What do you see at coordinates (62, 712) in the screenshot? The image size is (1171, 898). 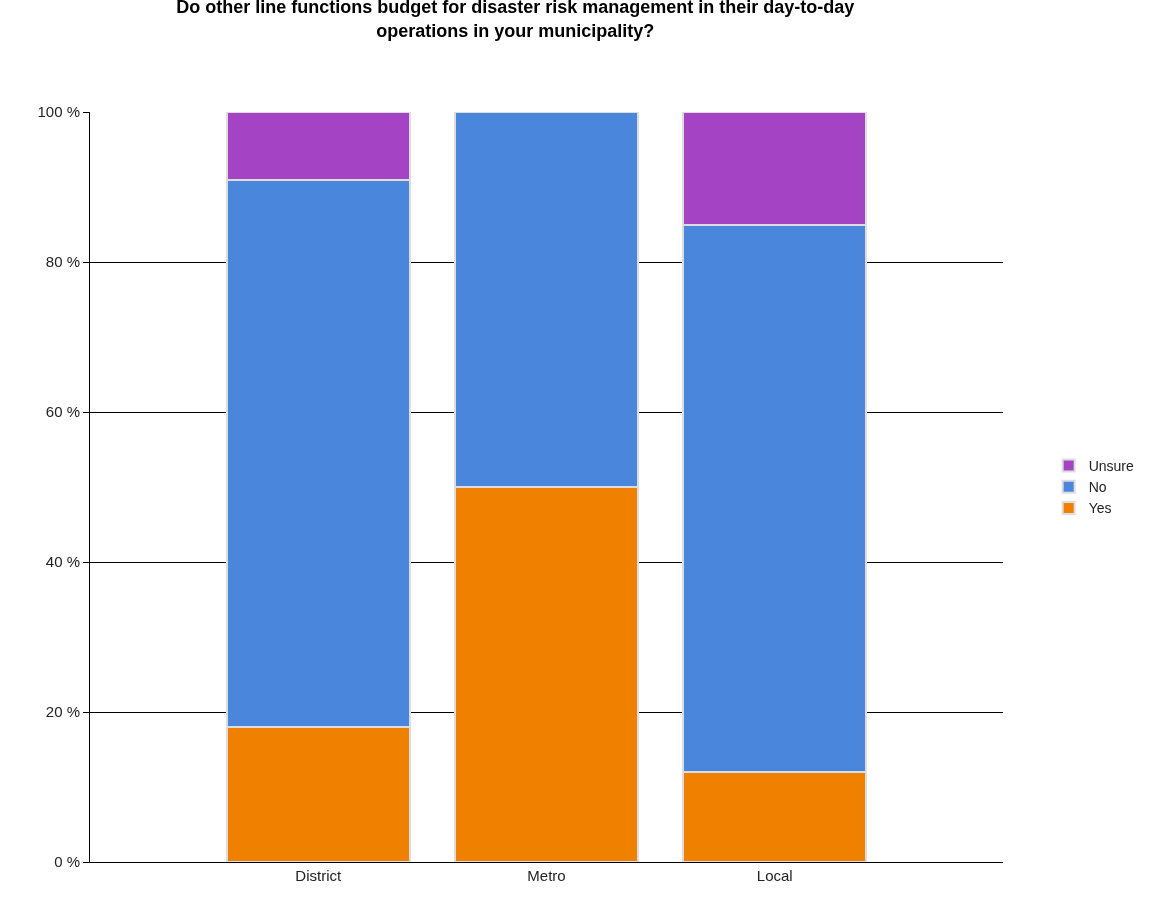 I see `y-tick-label: 20 %` at bounding box center [62, 712].